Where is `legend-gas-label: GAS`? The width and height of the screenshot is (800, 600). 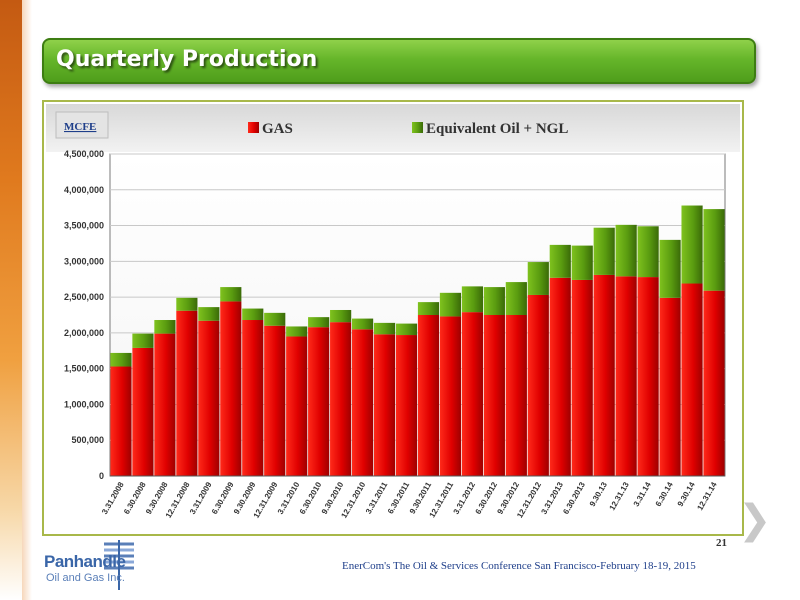 legend-gas-label: GAS is located at coordinates (277, 129).